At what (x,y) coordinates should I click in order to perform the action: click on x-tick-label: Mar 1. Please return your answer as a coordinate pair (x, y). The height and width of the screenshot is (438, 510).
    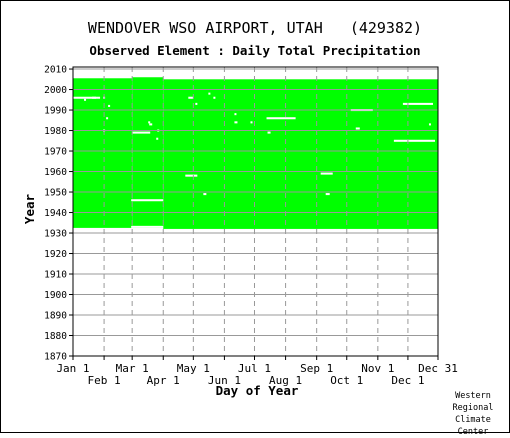
    Looking at the image, I should click on (132, 368).